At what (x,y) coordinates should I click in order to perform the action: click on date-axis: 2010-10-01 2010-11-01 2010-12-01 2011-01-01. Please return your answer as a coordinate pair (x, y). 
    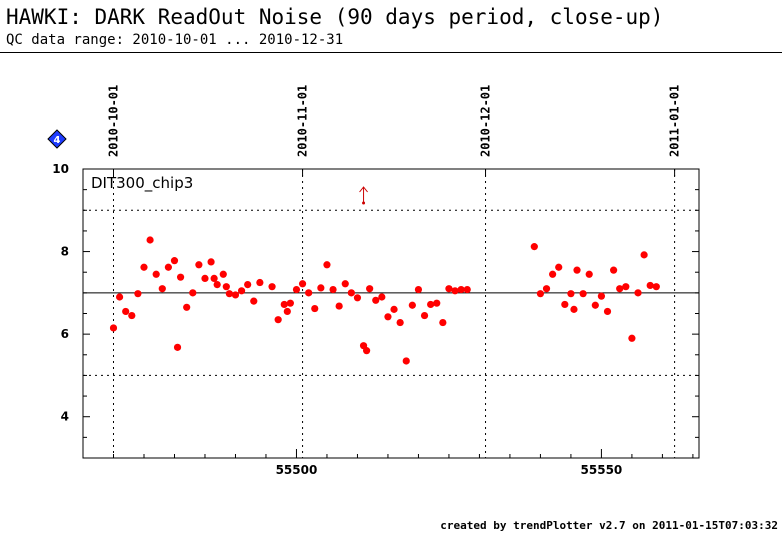
    Looking at the image, I should click on (393, 121).